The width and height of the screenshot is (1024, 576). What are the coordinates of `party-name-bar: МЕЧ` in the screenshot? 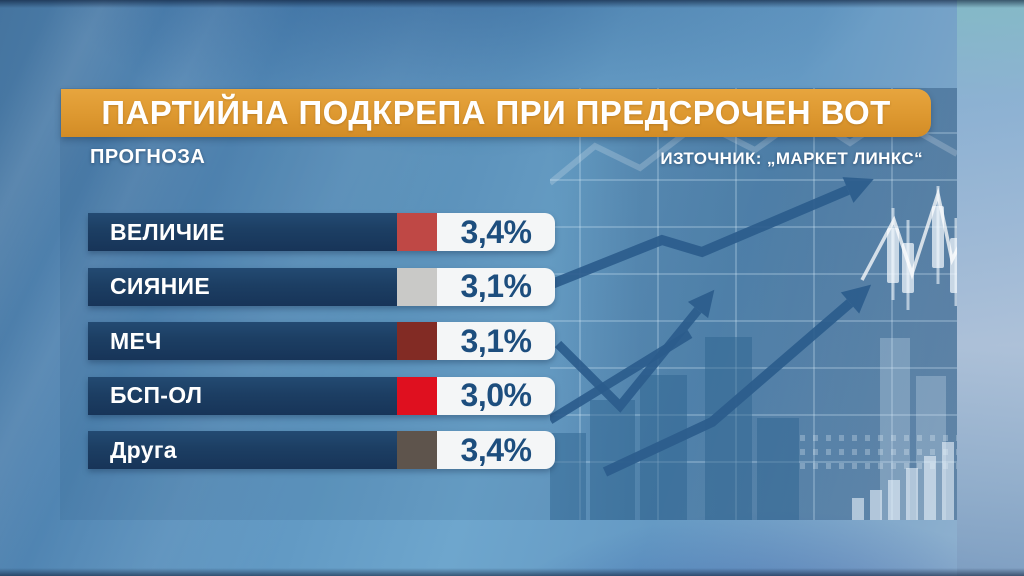 It's located at (242, 341).